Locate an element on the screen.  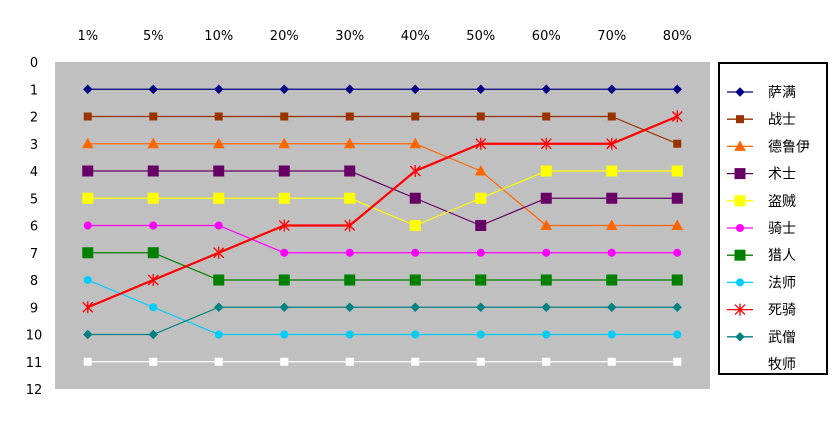
y-tick-label: 1 is located at coordinates (34, 90).